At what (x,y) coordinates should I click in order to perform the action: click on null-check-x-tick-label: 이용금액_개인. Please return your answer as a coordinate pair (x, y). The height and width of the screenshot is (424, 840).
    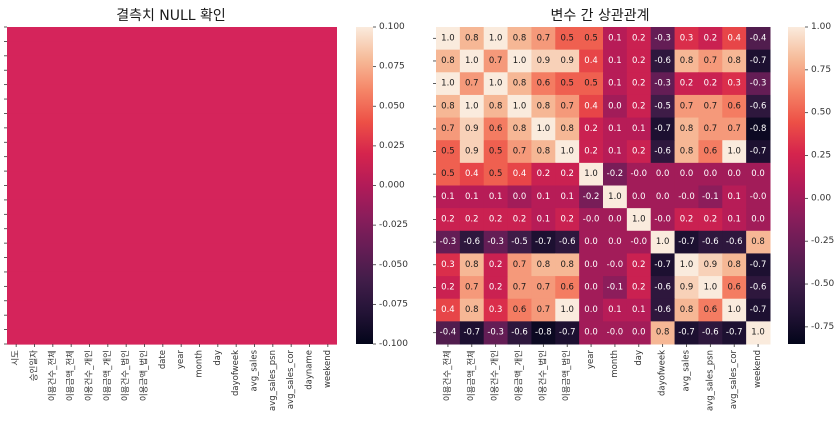
    Looking at the image, I should click on (107, 375).